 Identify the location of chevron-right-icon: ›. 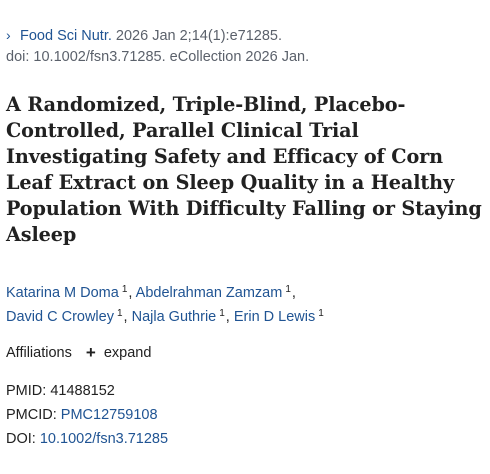
(8, 35).